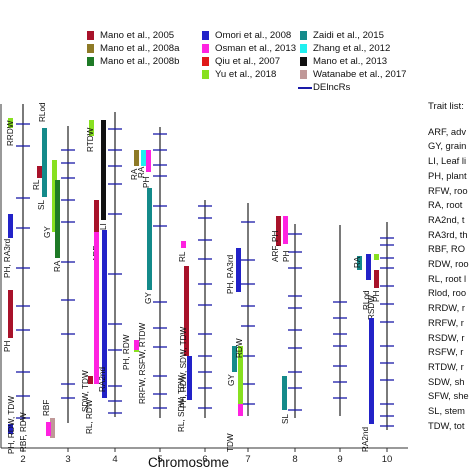 The height and width of the screenshot is (474, 474). I want to click on trait-list-item: SFW, she, so click(448, 396).